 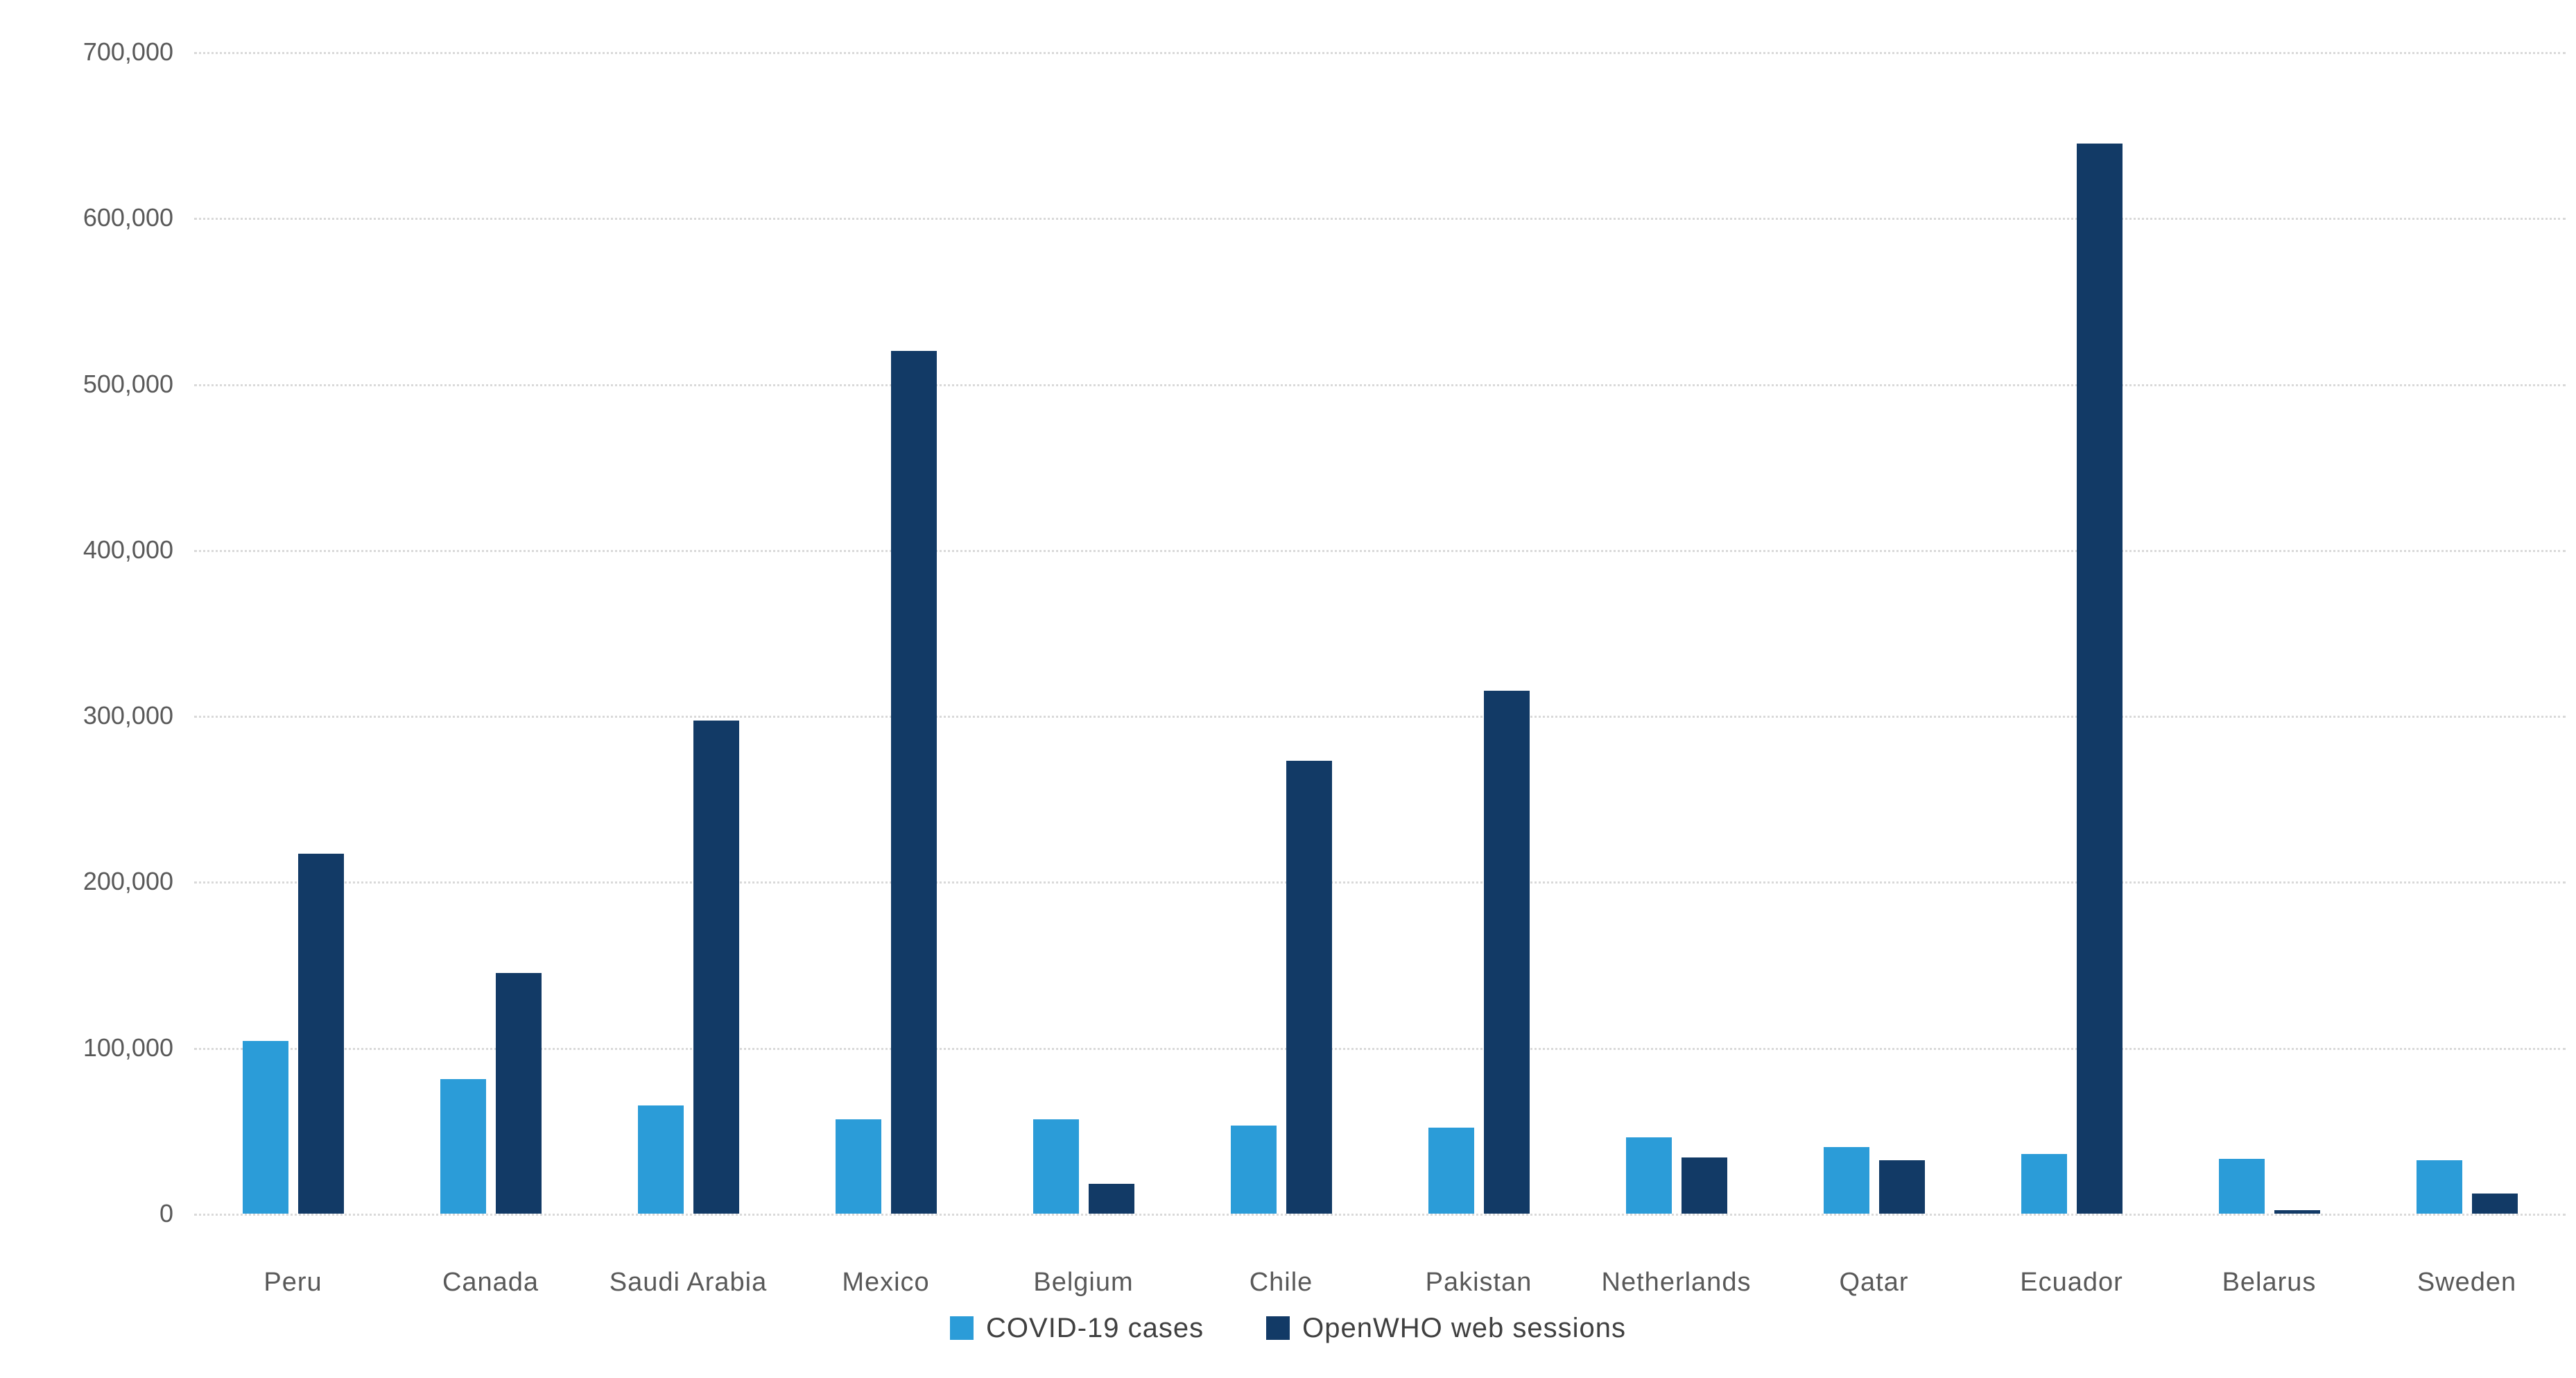 What do you see at coordinates (1380, 219) in the screenshot?
I see `gridline-600,000` at bounding box center [1380, 219].